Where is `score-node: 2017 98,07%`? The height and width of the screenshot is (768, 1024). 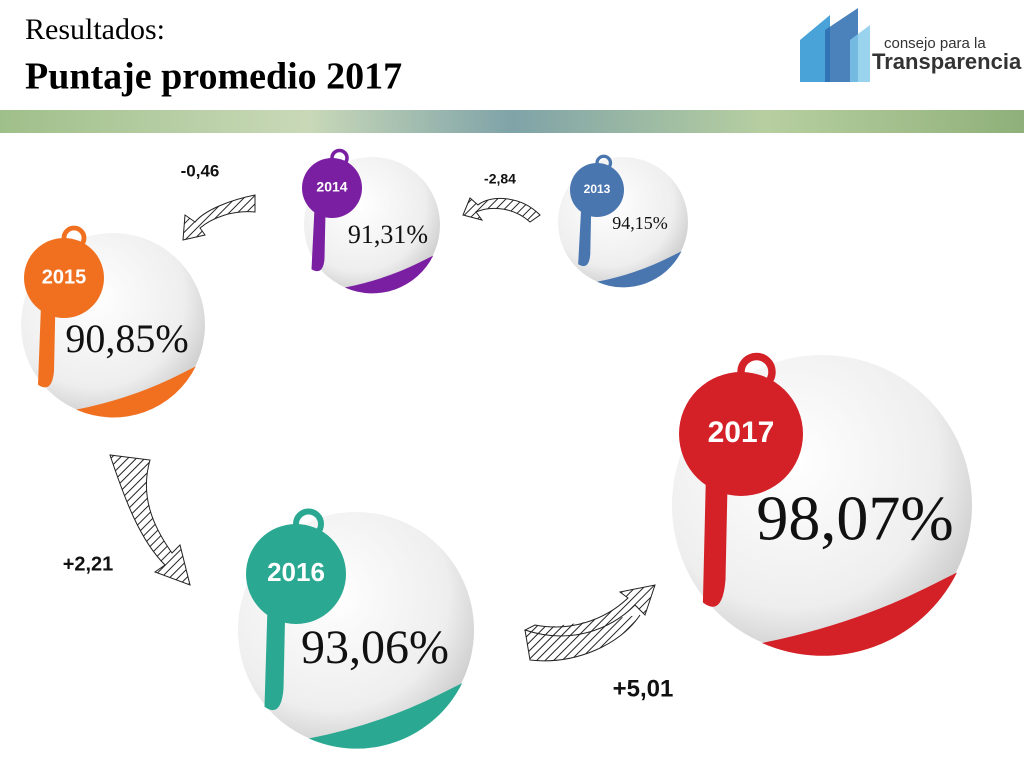 score-node: 2017 98,07% is located at coordinates (822, 504).